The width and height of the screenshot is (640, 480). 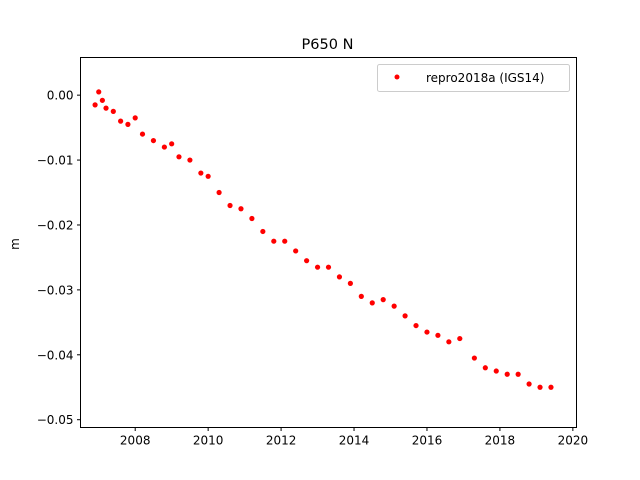 What do you see at coordinates (427, 441) in the screenshot?
I see `x-tick-label: 2016` at bounding box center [427, 441].